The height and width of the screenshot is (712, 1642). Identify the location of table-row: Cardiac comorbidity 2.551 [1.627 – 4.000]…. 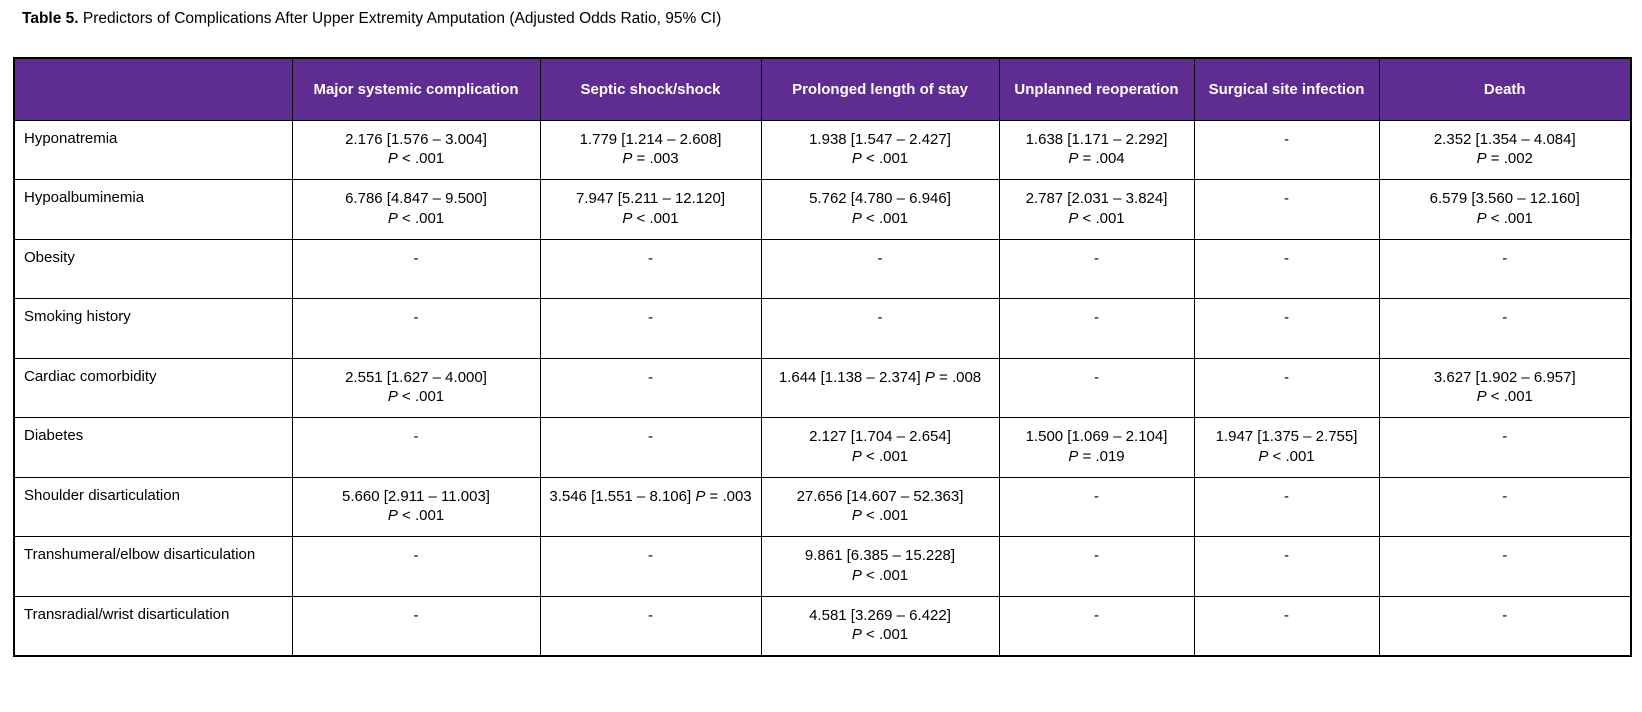
(822, 387).